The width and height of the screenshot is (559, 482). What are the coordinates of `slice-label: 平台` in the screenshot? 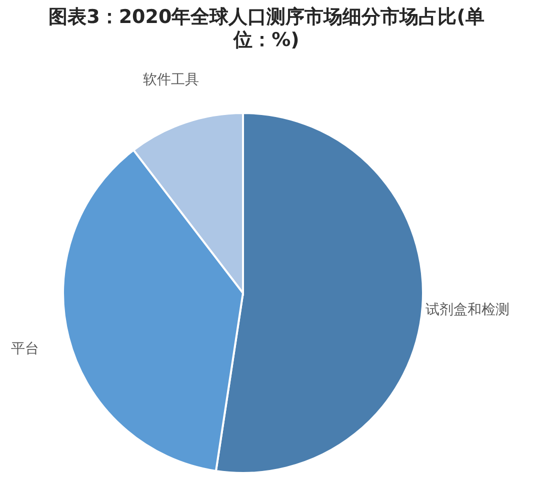 It's located at (25, 348).